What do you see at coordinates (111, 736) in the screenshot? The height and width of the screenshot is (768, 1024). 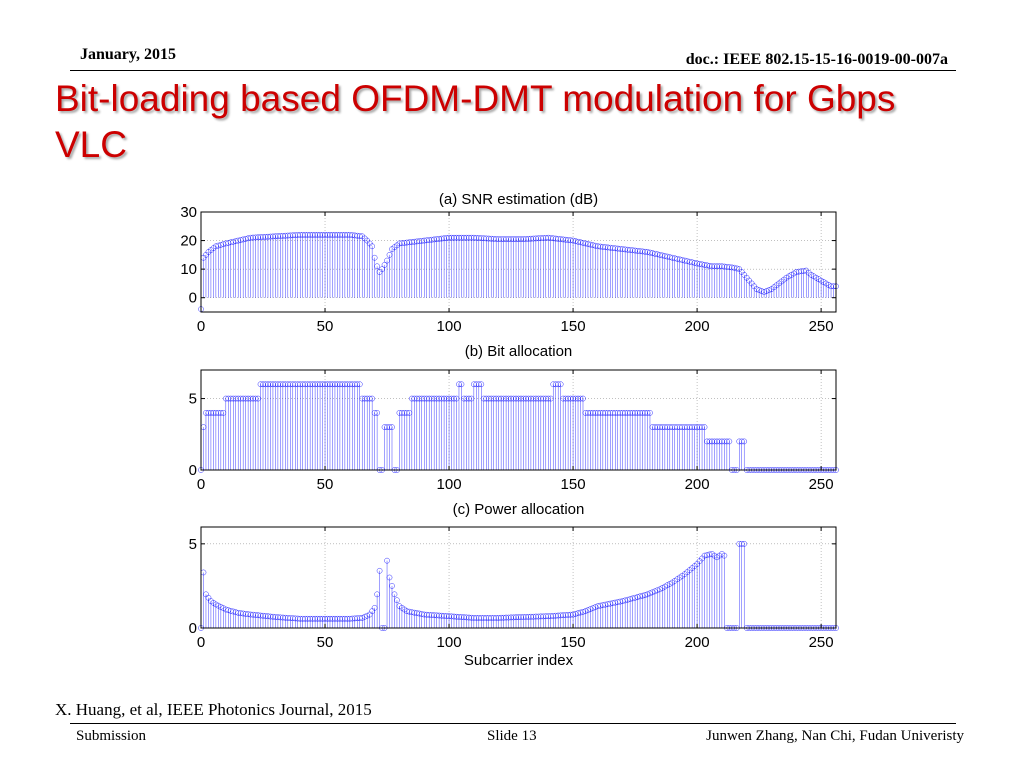 I see `footer-submission: Submission` at bounding box center [111, 736].